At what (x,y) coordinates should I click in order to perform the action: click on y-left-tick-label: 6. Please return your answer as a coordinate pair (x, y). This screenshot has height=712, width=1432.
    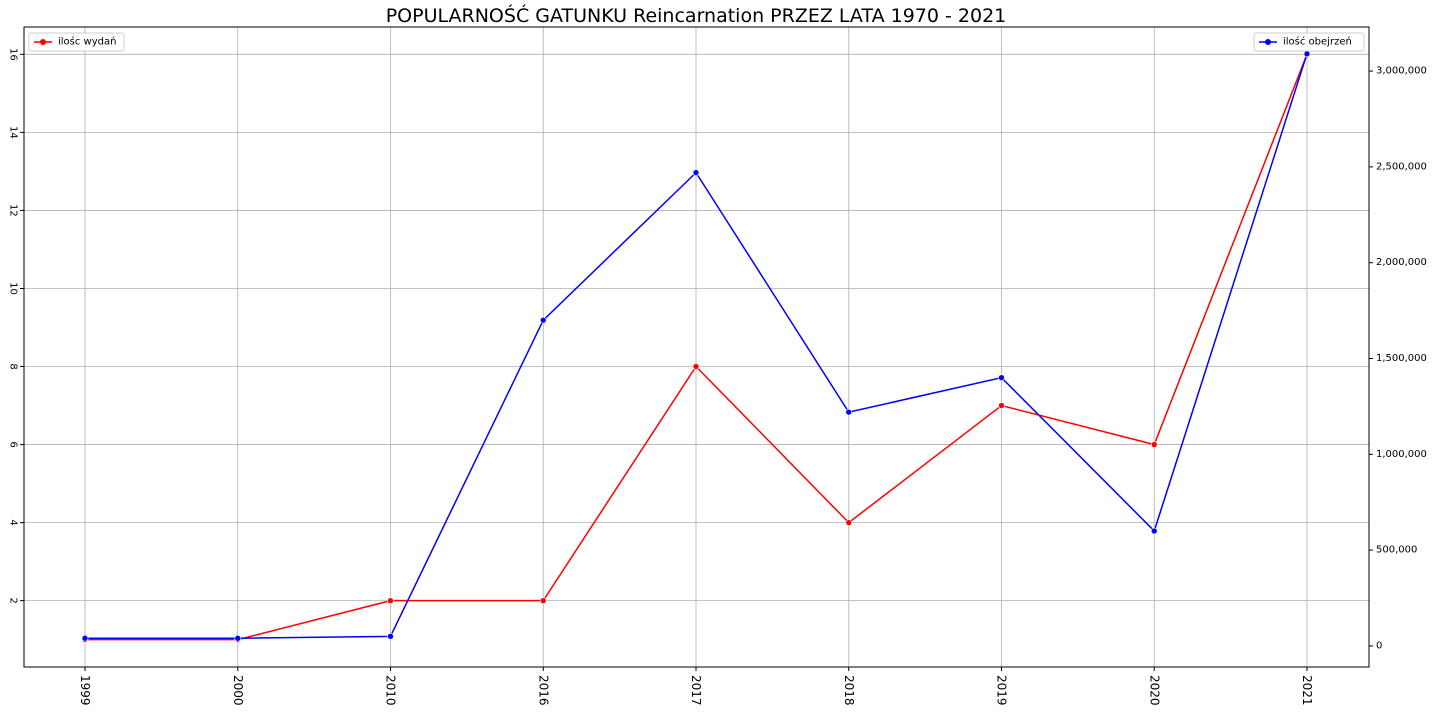
    Looking at the image, I should click on (13, 444).